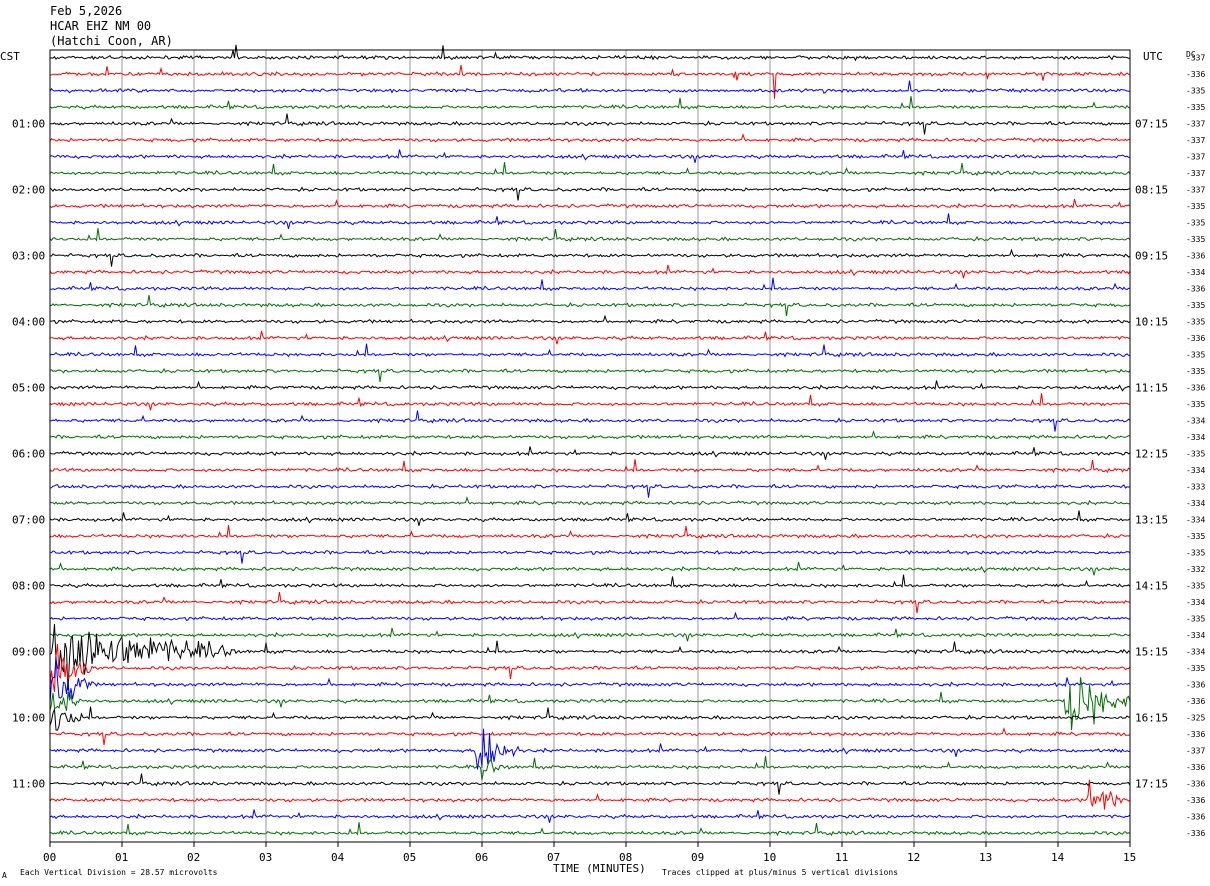 The width and height of the screenshot is (1210, 886). I want to click on right-hour-label: 17:15, so click(1151, 784).